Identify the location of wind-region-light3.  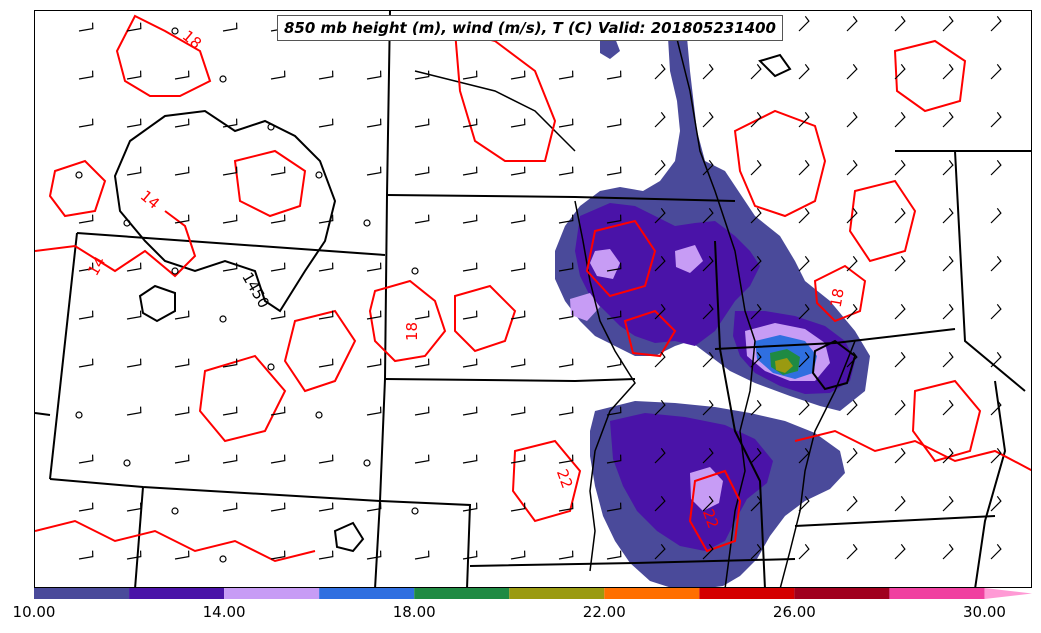
(689, 259).